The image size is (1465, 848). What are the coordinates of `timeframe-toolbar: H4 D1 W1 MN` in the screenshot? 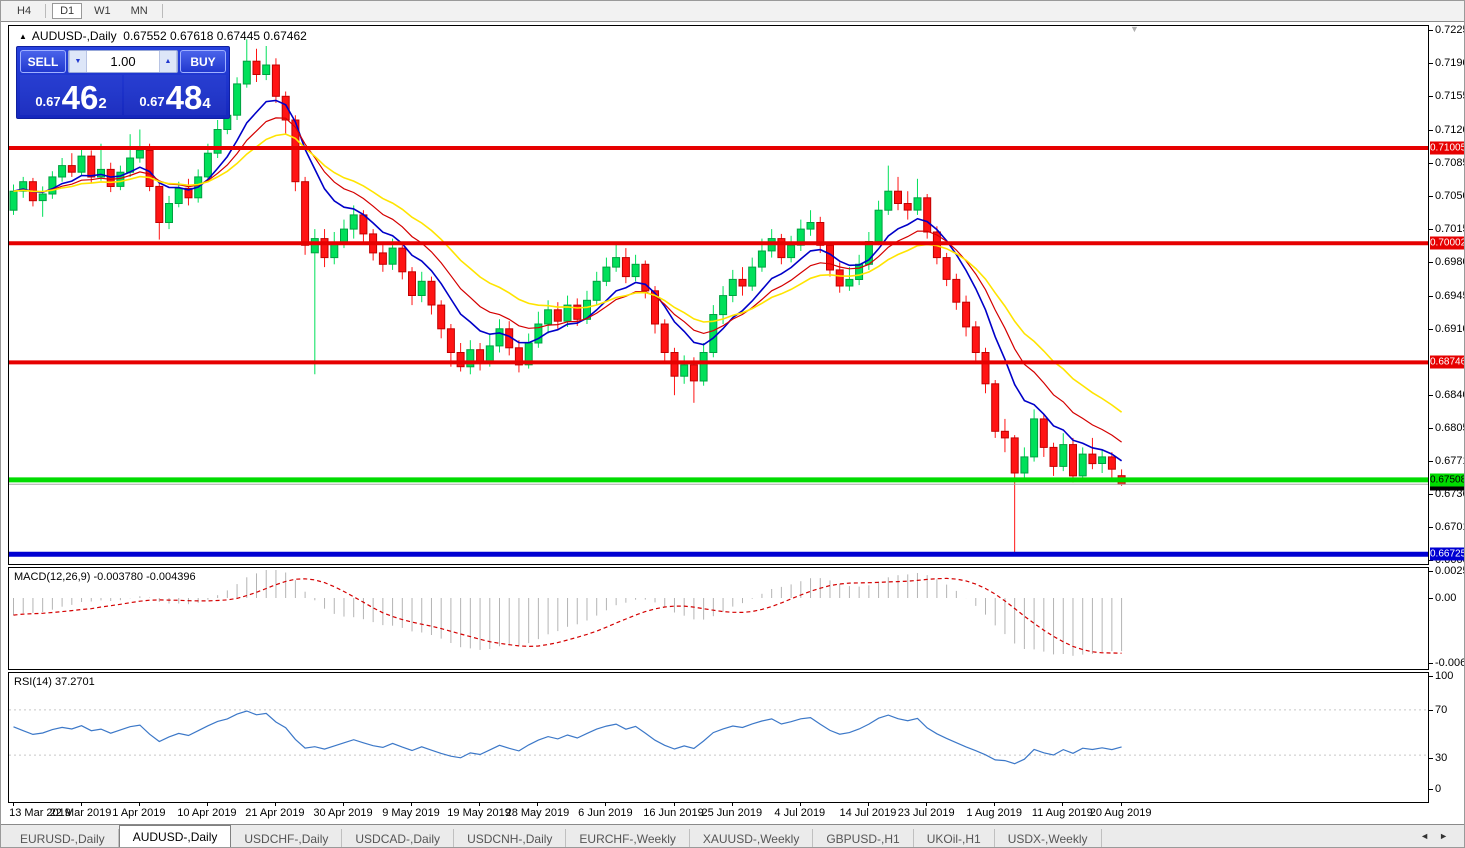 It's located at (732, 11).